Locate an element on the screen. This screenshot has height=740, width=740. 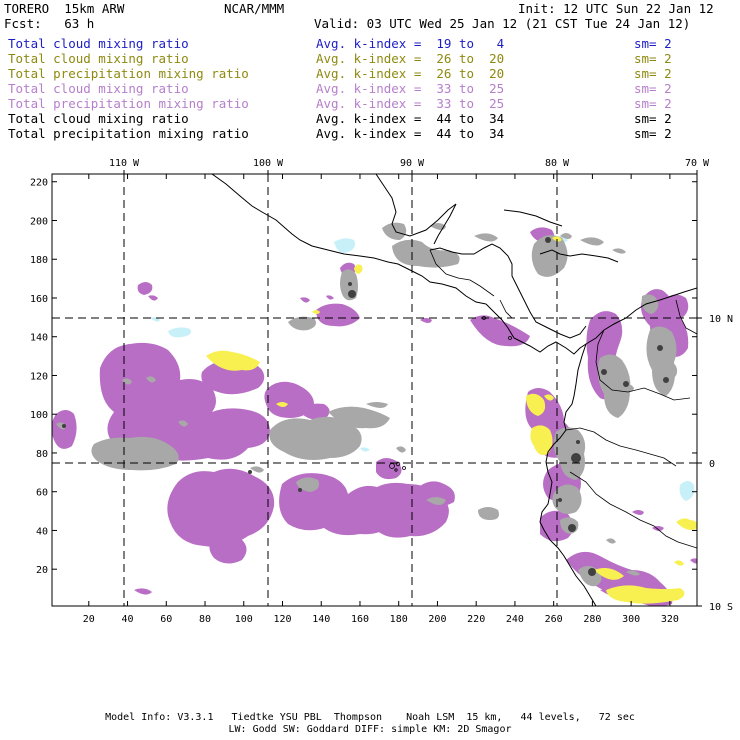
longitude-label: 80 W is located at coordinates (557, 163).